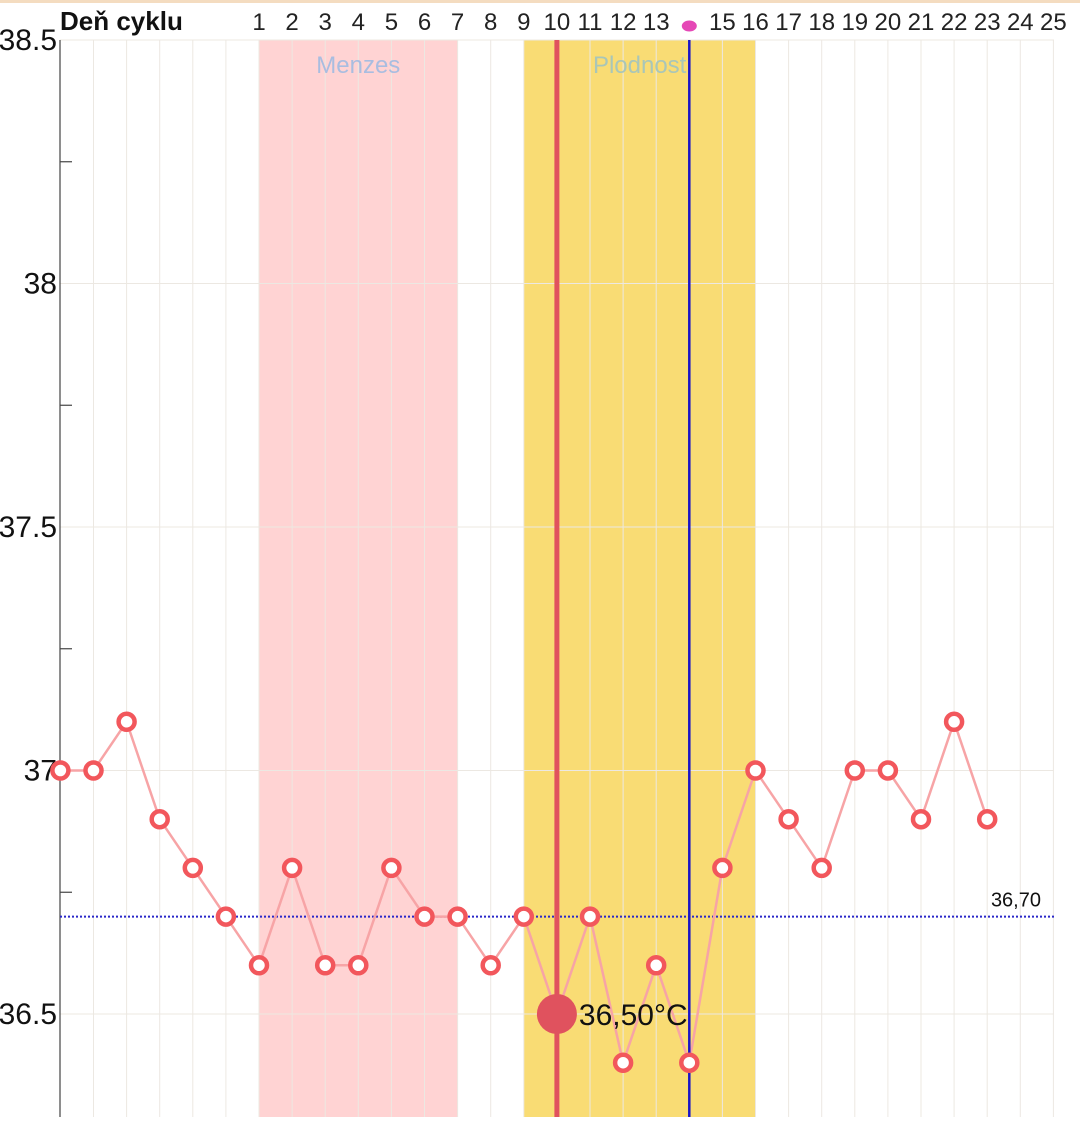 This screenshot has height=1122, width=1080. Describe the element at coordinates (722, 22) in the screenshot. I see `x-tick-label: 15` at that location.